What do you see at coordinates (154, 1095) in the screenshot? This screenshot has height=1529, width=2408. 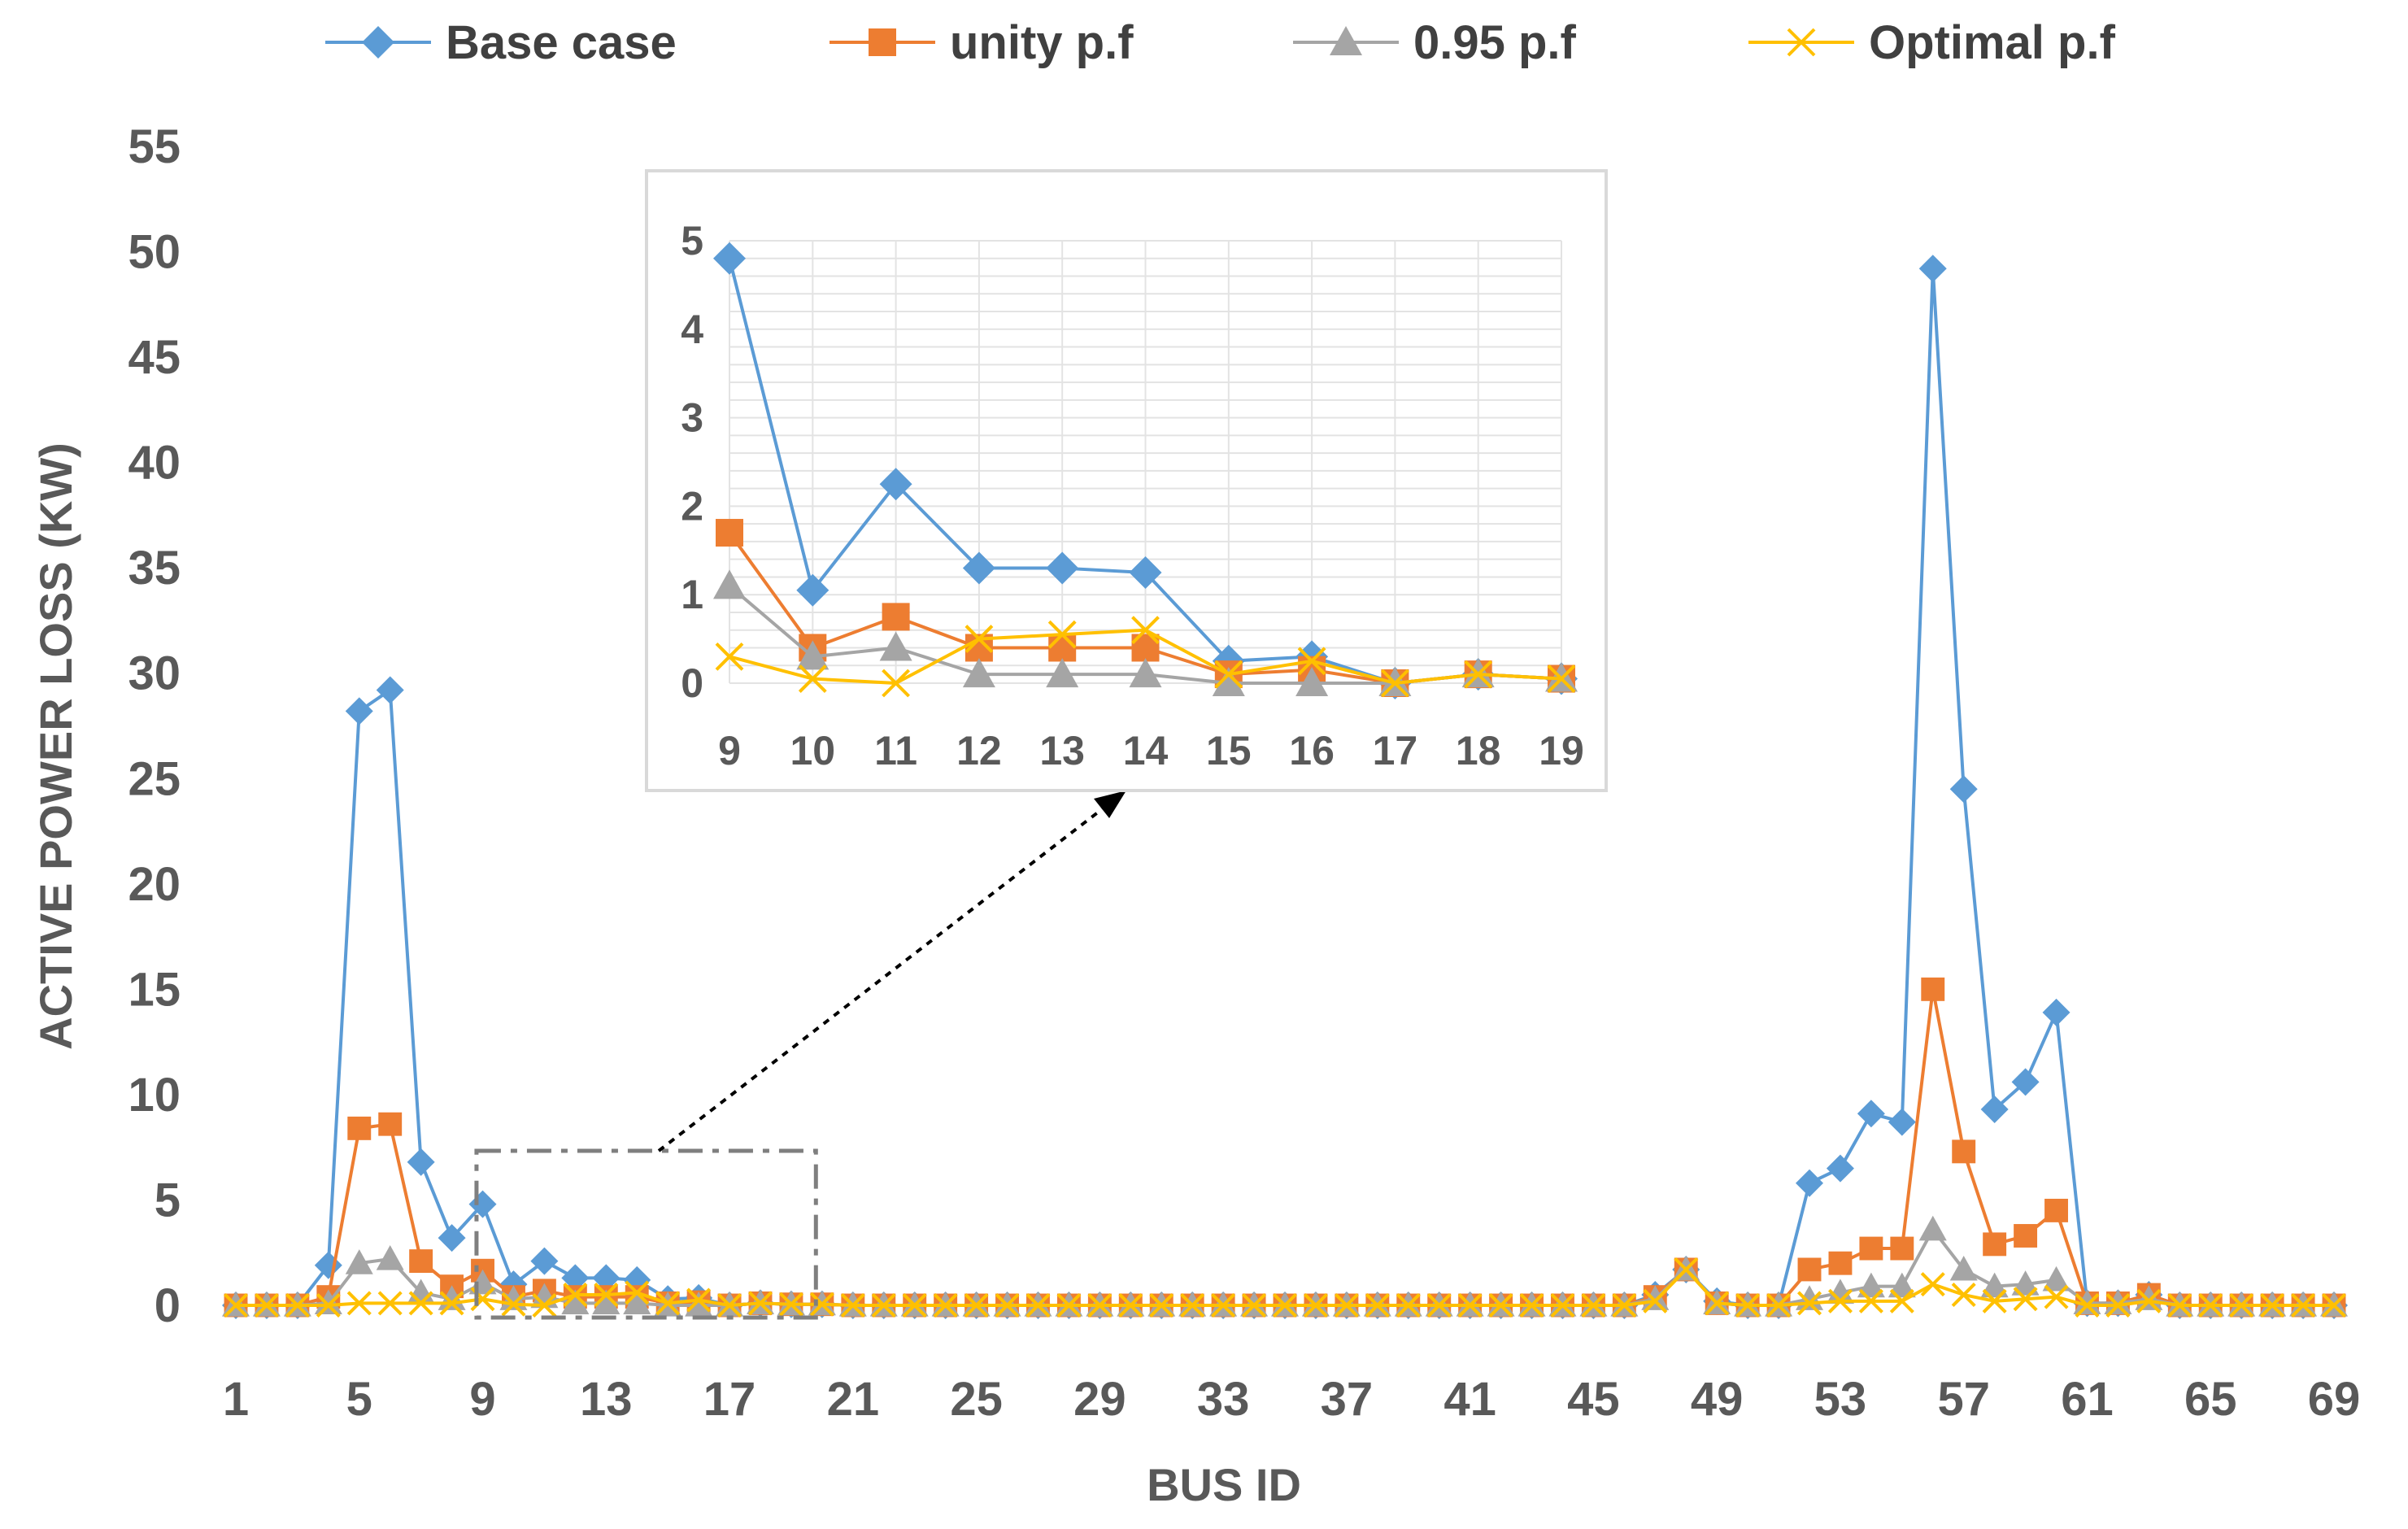 I see `y-tick-label: 10` at bounding box center [154, 1095].